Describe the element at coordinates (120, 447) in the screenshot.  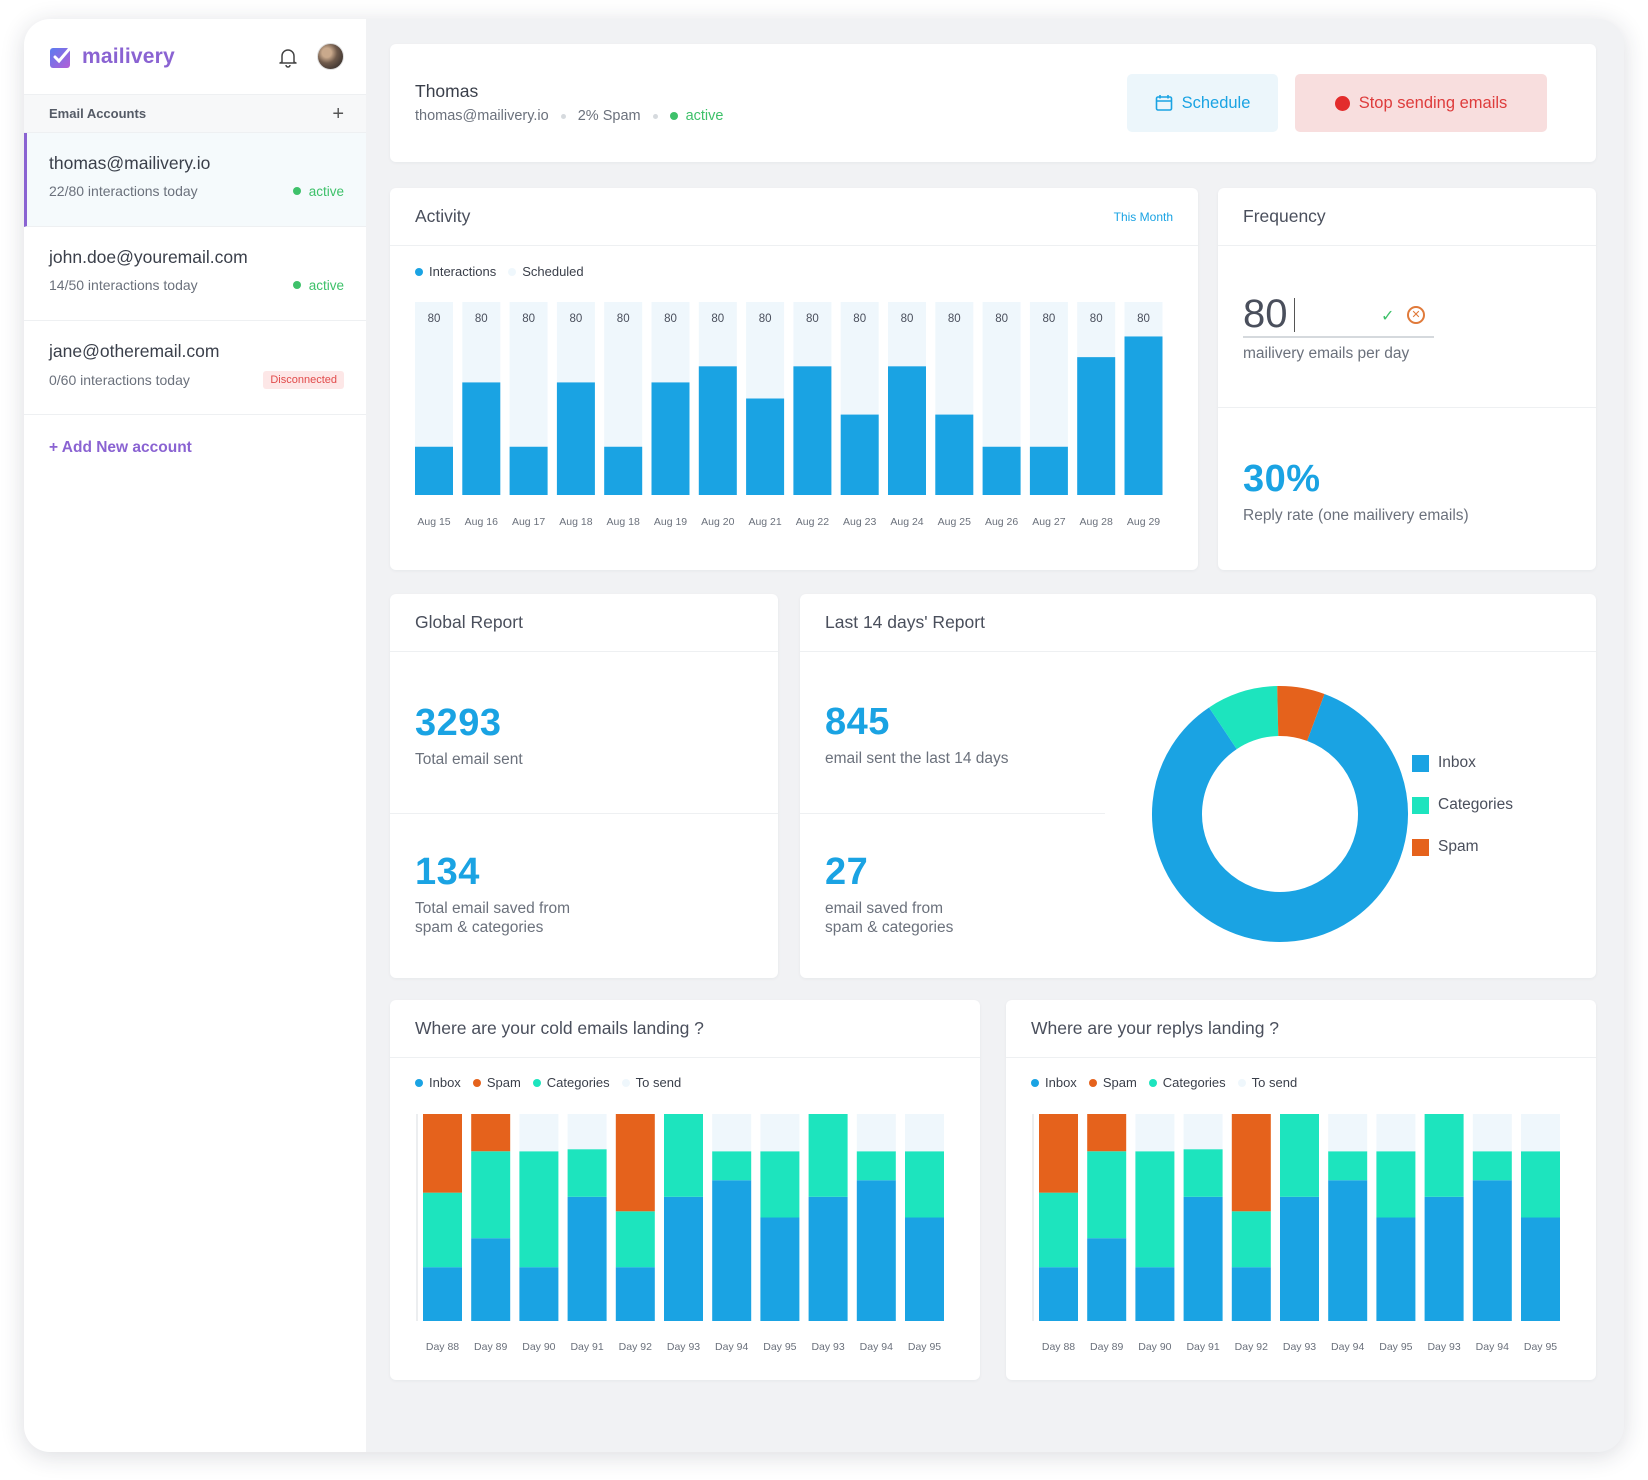
I see `add-new-account-link: + Add New account` at that location.